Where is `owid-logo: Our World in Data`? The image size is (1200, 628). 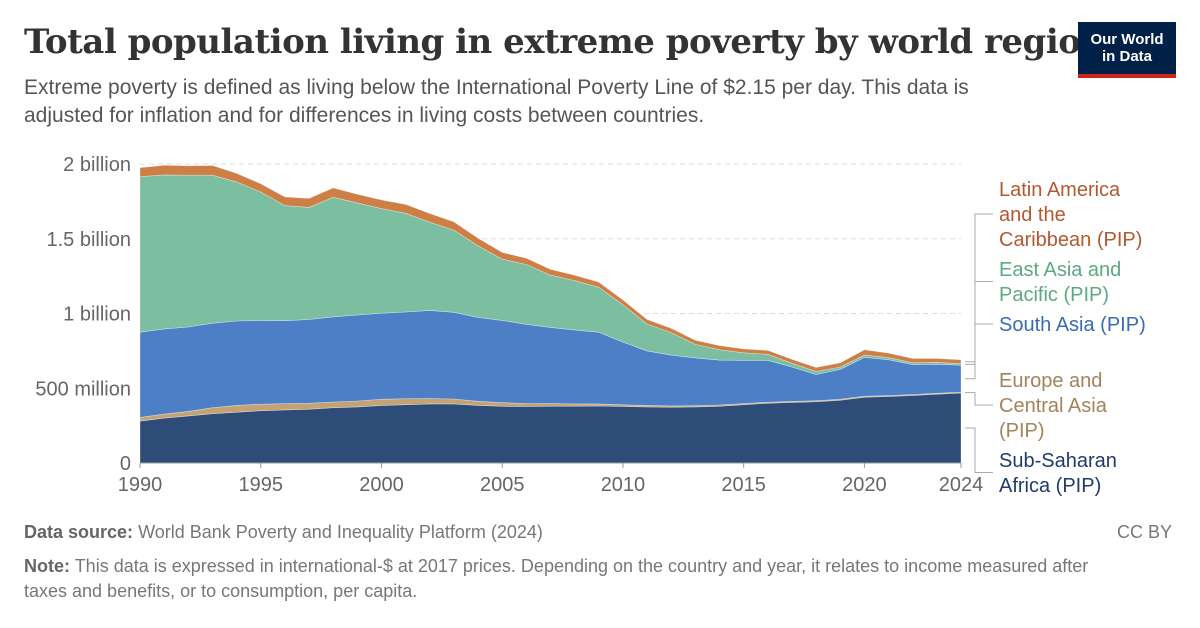 owid-logo: Our World in Data is located at coordinates (1127, 50).